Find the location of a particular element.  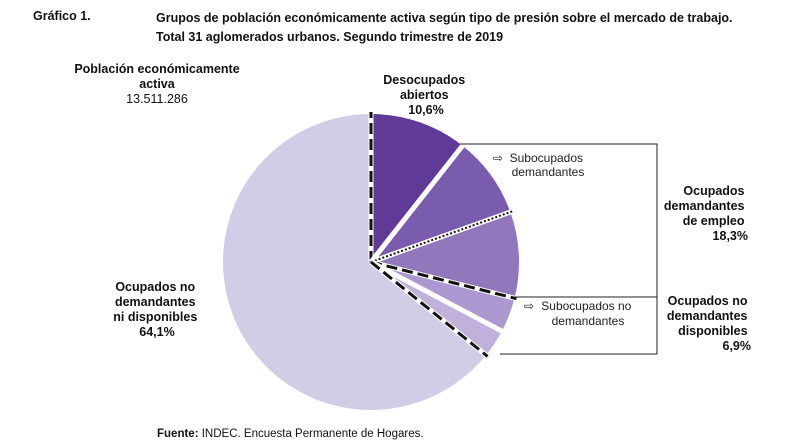

label-ondnd-line-1: Ocupados no is located at coordinates (155, 287).